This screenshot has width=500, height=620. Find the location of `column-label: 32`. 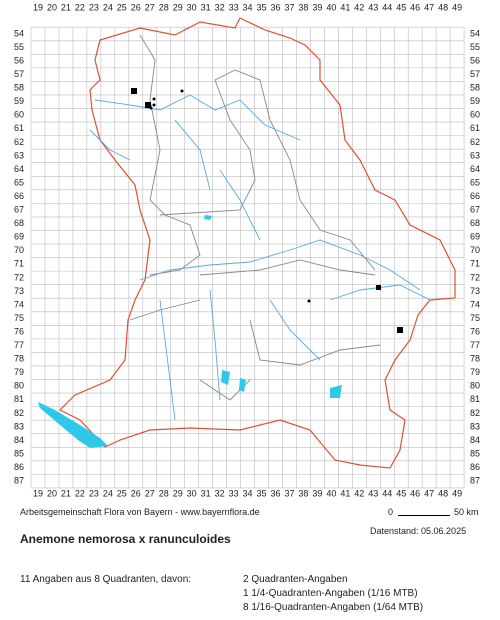

column-label: 32 is located at coordinates (220, 493).